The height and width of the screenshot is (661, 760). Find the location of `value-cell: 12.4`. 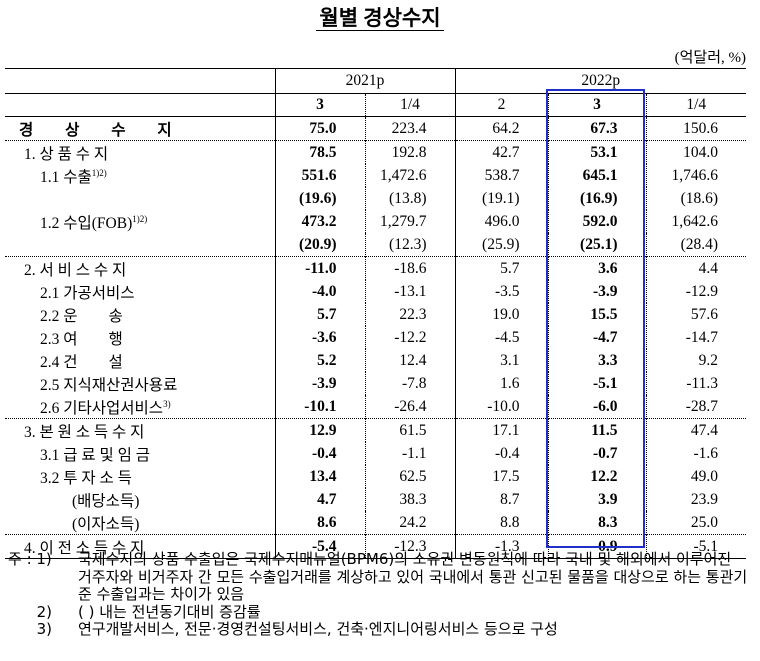

value-cell: 12.4 is located at coordinates (409, 360).